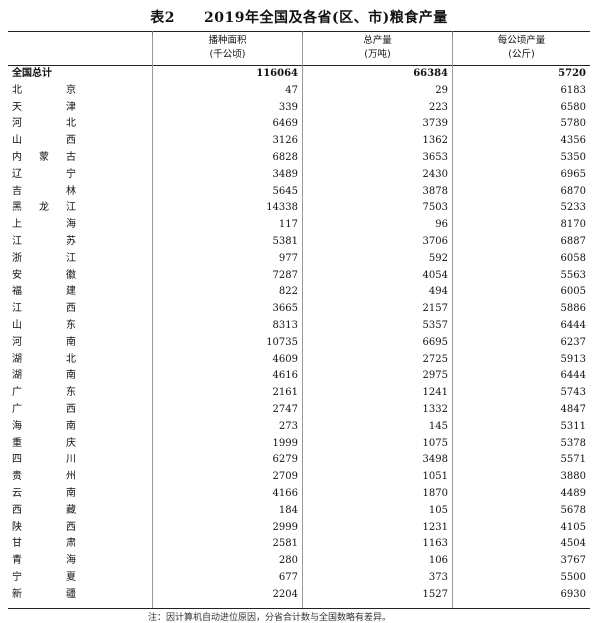 The image size is (598, 623). I want to click on header-total-output: 总产量 (万吨), so click(377, 48).